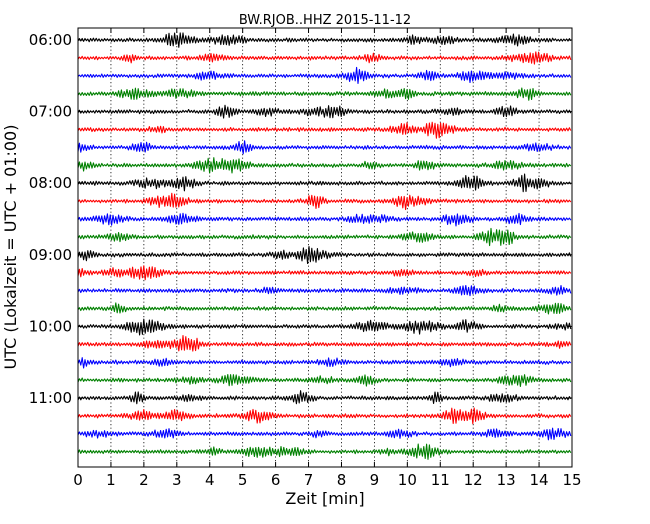 The width and height of the screenshot is (650, 524). Describe the element at coordinates (506, 480) in the screenshot. I see `x-tick-label: 13` at that location.